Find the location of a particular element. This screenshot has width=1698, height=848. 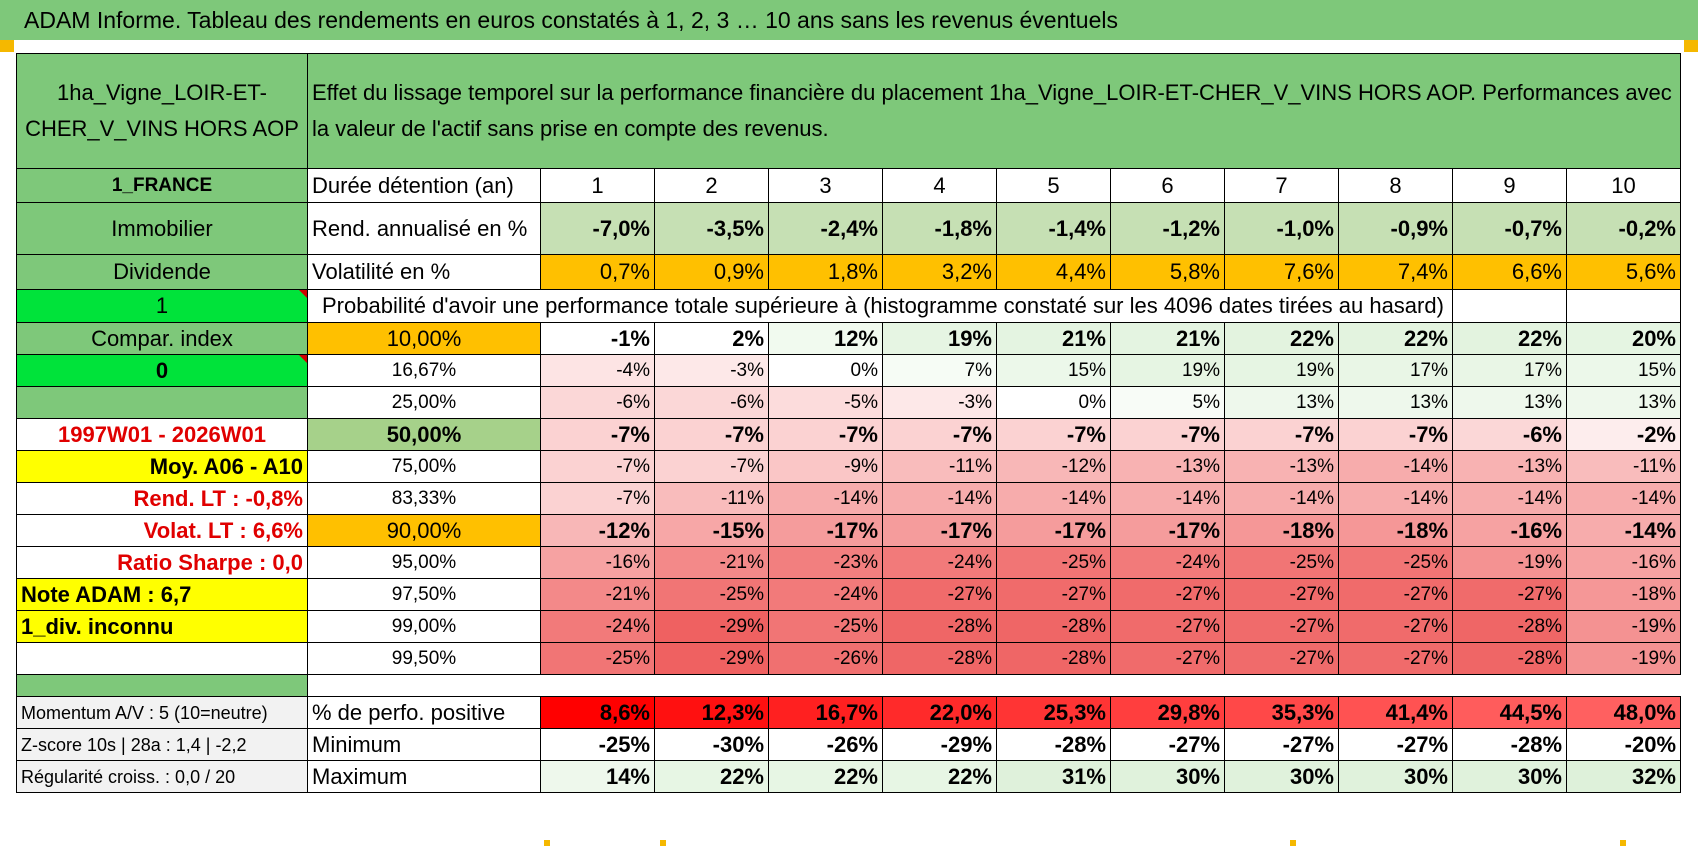

quantile-value: -23% is located at coordinates (825, 562).